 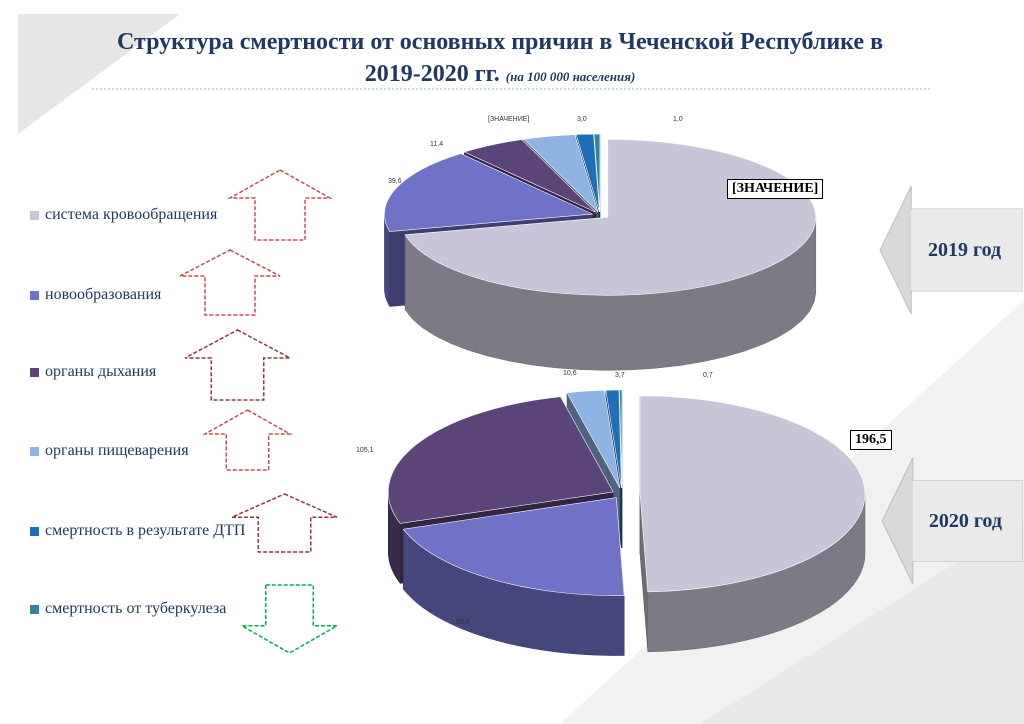 I want to click on data-label: 11,4, so click(x=437, y=144).